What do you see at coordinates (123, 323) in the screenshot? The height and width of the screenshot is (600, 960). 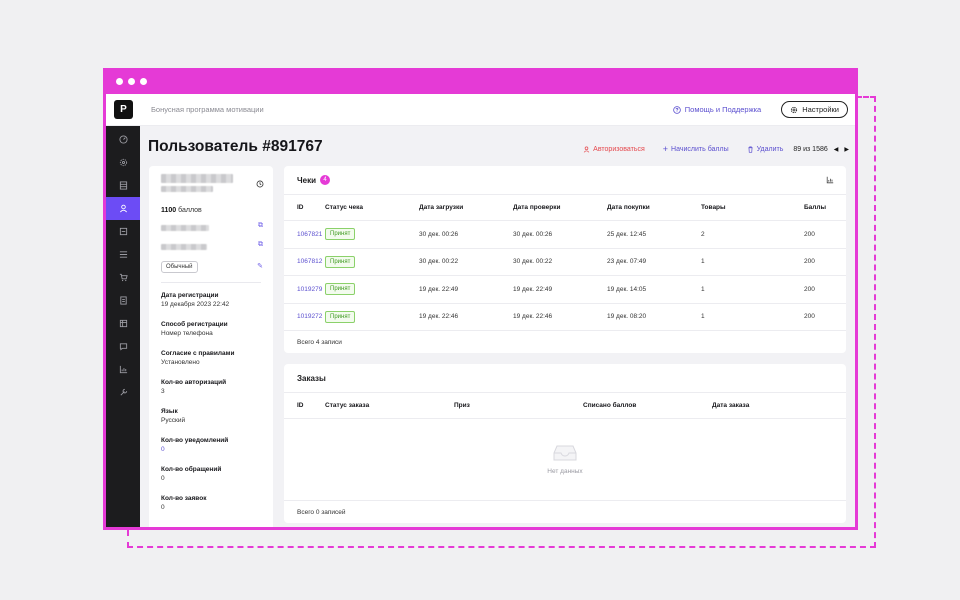 I see `sidebar-item-table` at bounding box center [123, 323].